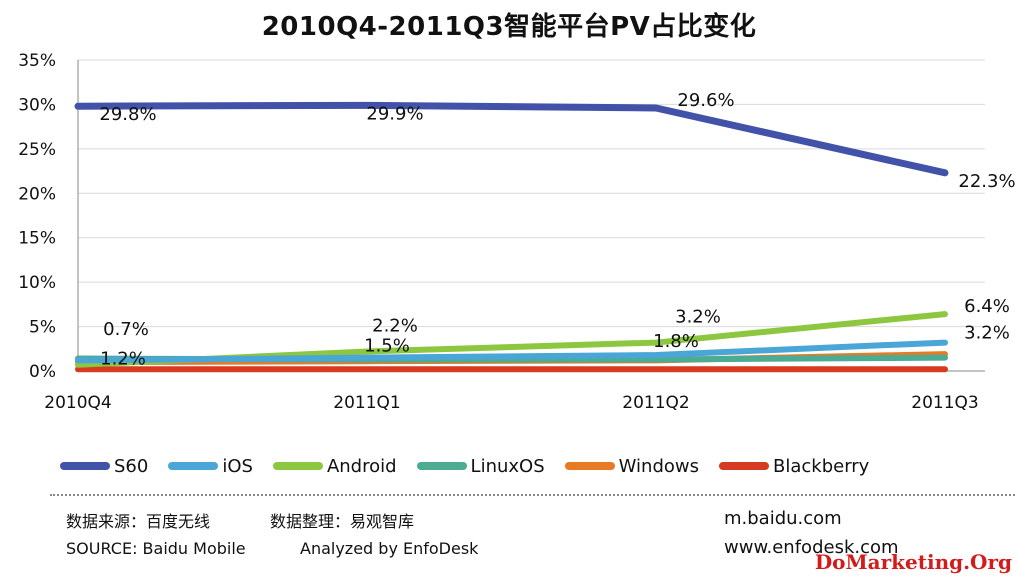 Image resolution: width=1018 pixels, height=578 pixels. I want to click on data-label-s60: 29.8%, so click(127, 114).